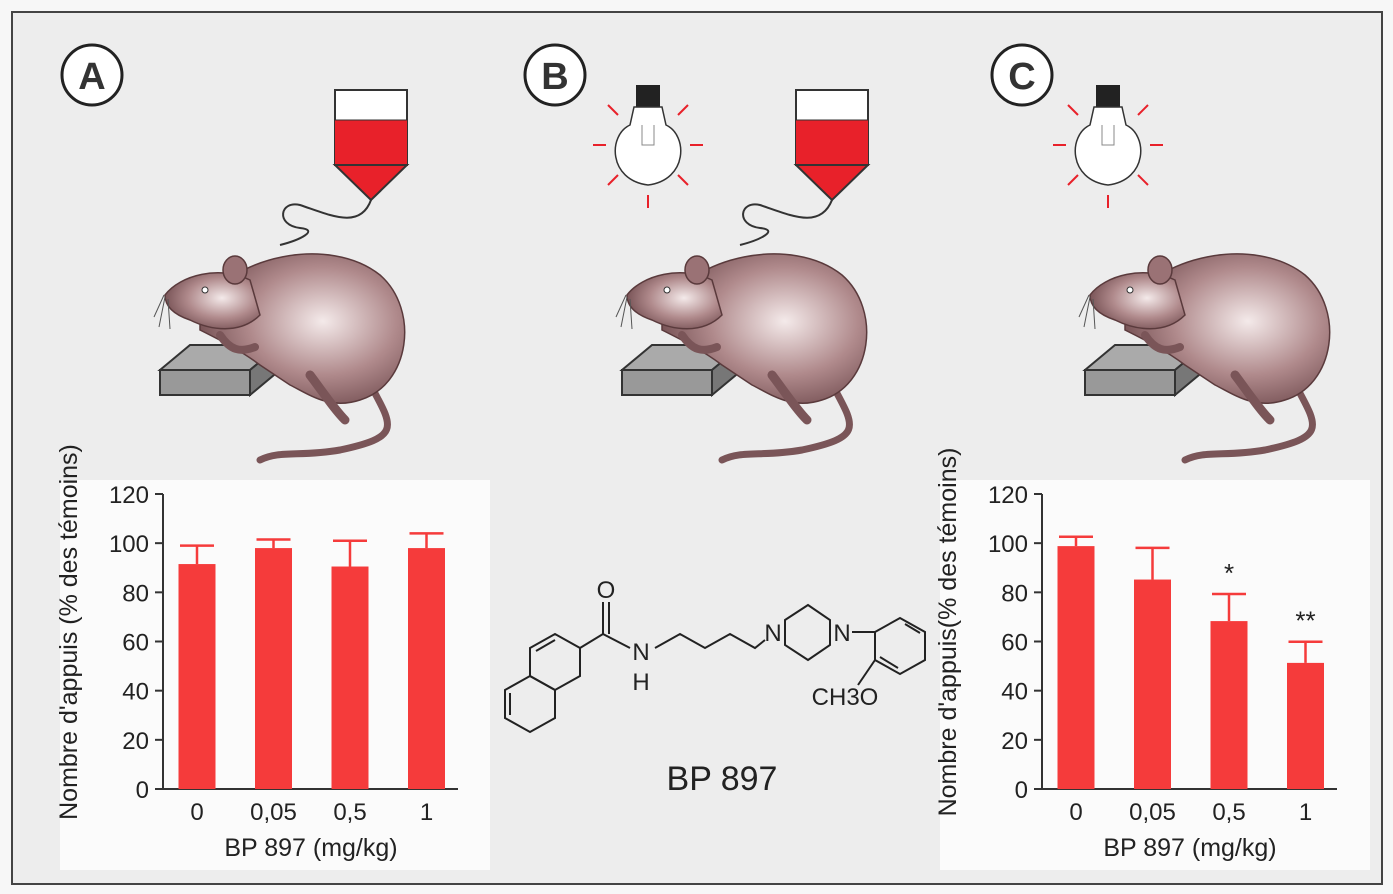 The image size is (1393, 894). I want to click on panel-label-c: C, so click(1022, 75).